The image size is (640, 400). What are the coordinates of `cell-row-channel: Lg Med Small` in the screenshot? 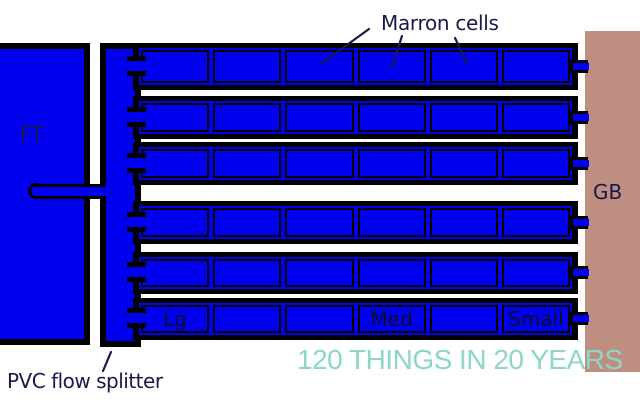 It's located at (355, 319).